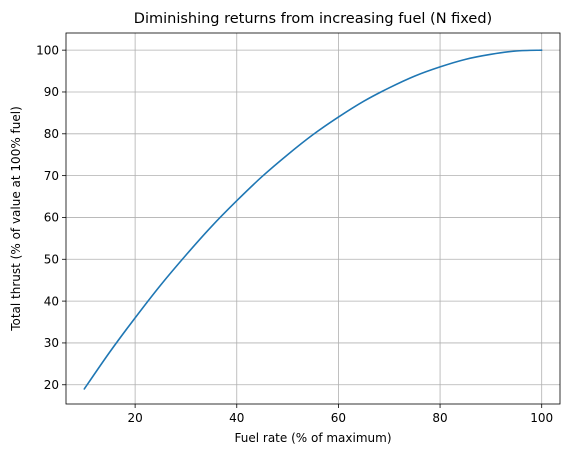 Image resolution: width=571 pixels, height=455 pixels. I want to click on x-tick-label: 100, so click(541, 418).